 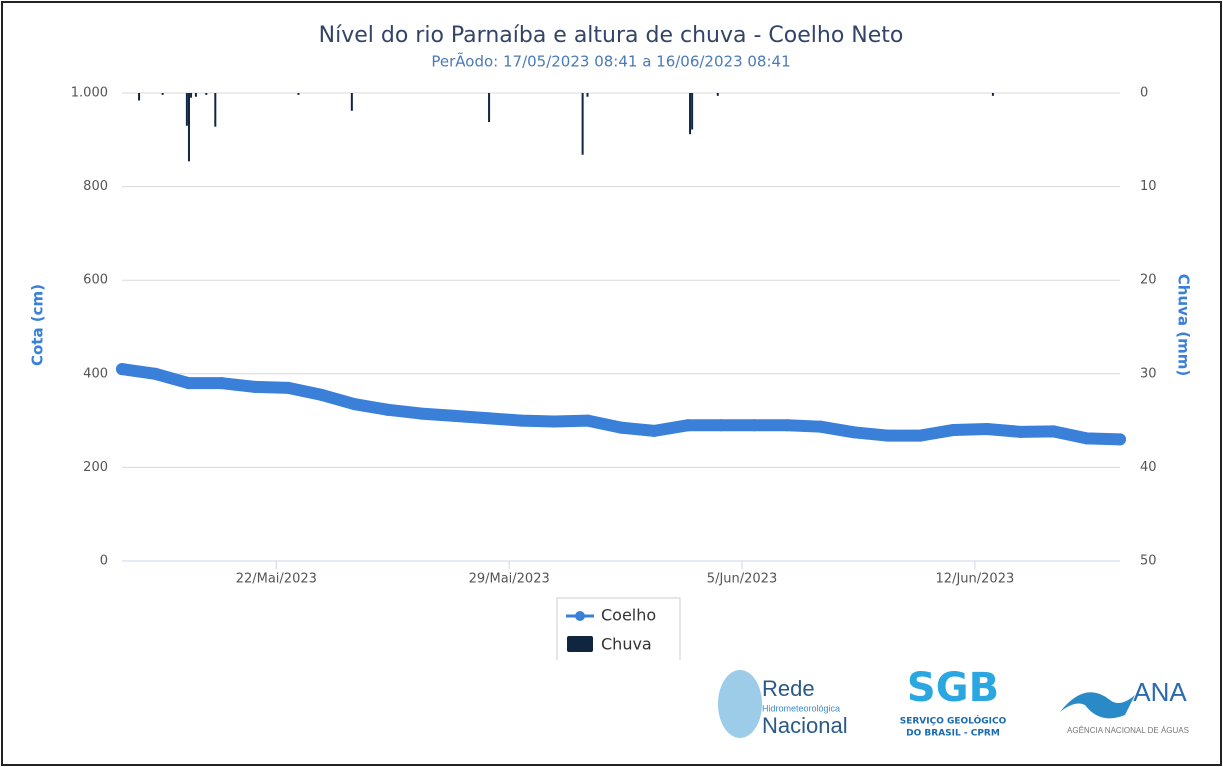 I want to click on x-tick-label: 5/Jun/2023, so click(x=742, y=579).